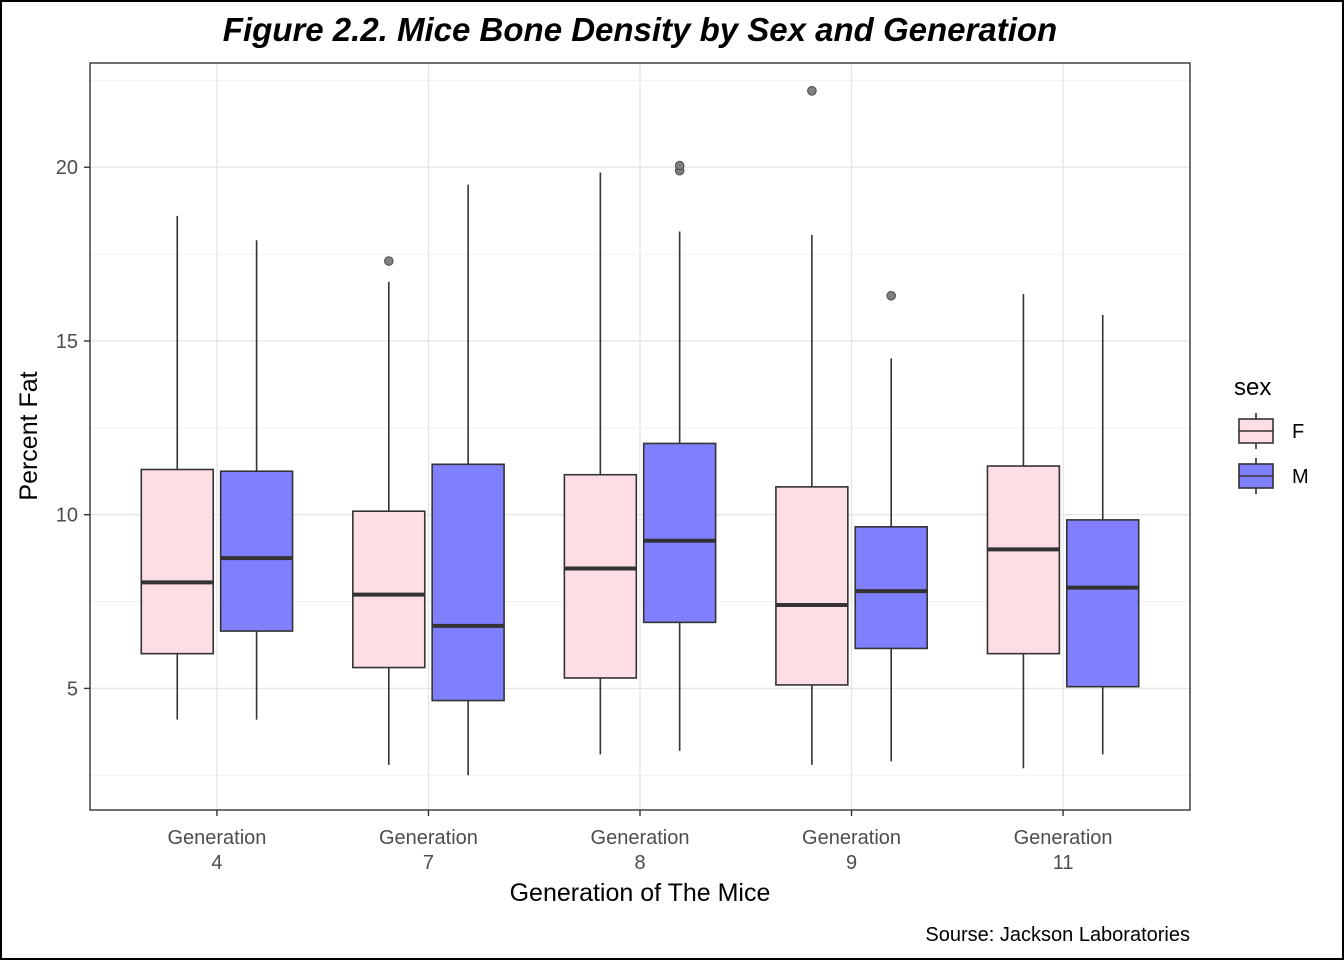 This screenshot has width=1344, height=960. Describe the element at coordinates (67, 342) in the screenshot. I see `y-tick-label: 15` at that location.